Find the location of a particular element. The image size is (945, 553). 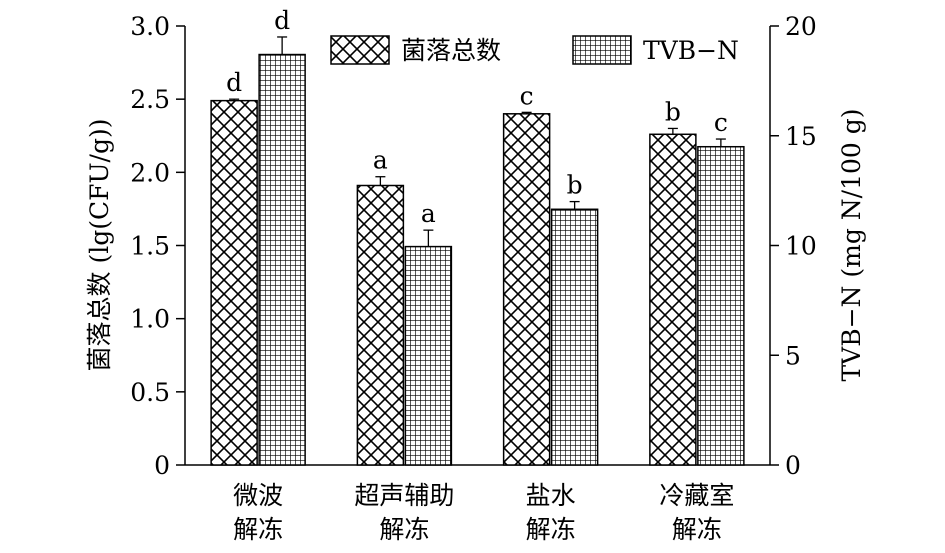

left-axis-ticks: 0 0.5 1.0 1.5 2.0 2.5 3.0 is located at coordinates (157, 246).